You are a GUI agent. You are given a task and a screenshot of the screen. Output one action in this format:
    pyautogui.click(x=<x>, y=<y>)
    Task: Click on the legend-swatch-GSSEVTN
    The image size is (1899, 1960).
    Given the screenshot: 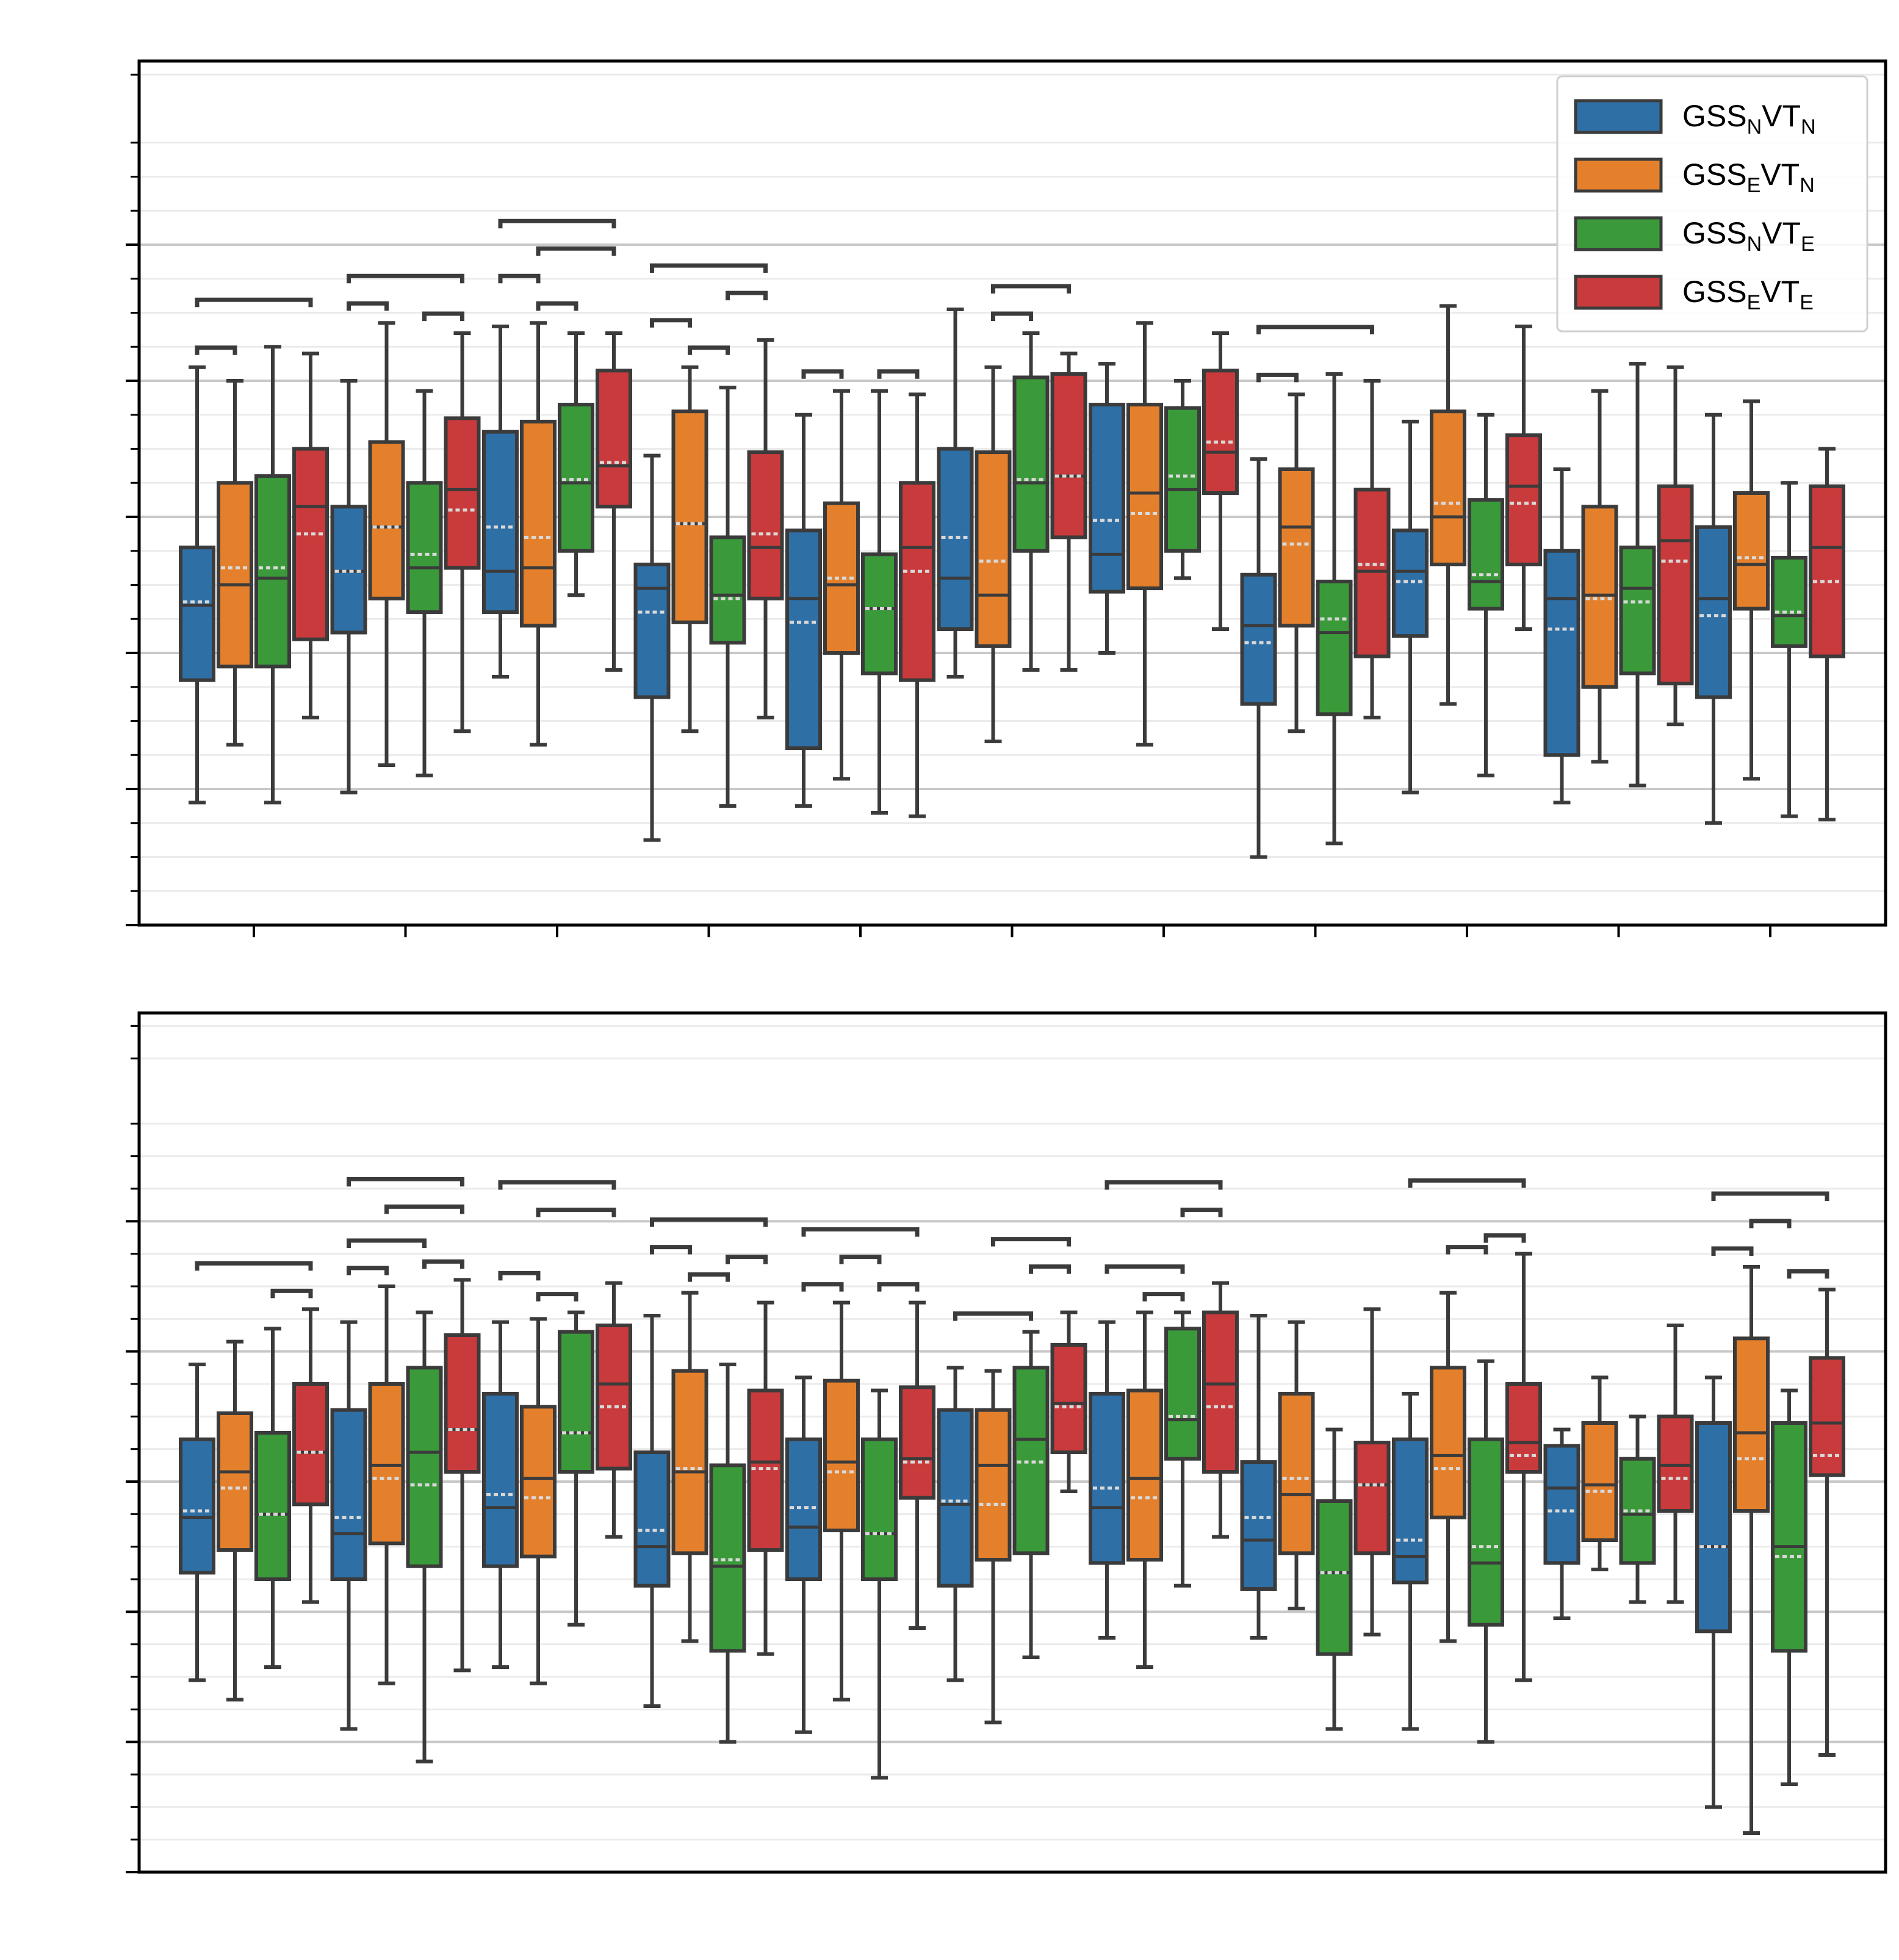 What is the action you would take?
    pyautogui.click(x=1619, y=175)
    